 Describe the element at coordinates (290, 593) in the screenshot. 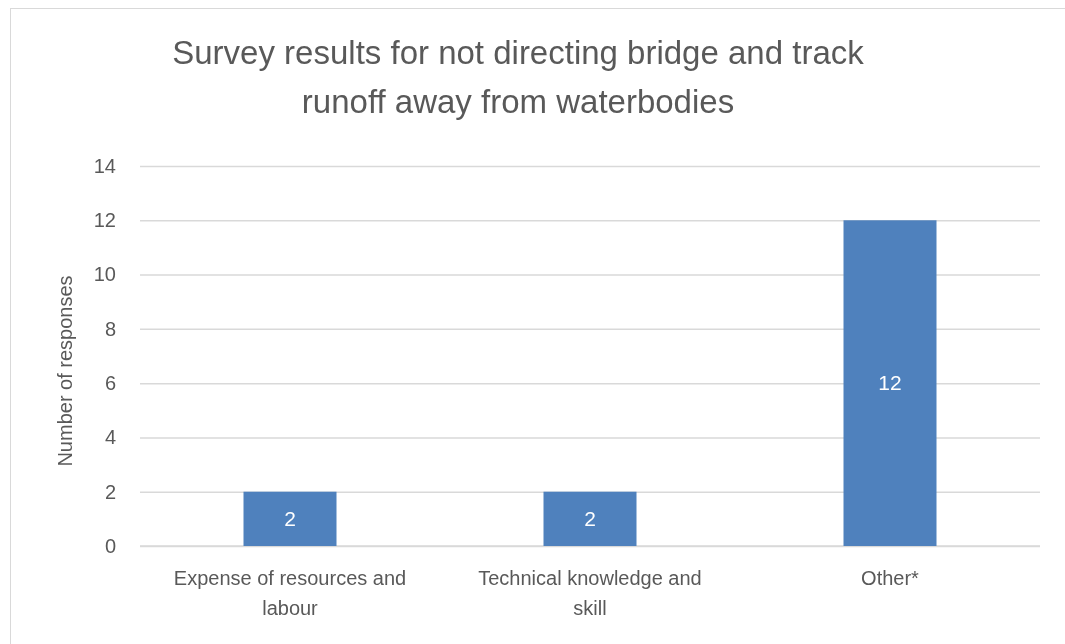

I see `x-tick-label: Expense of resources and labour` at that location.